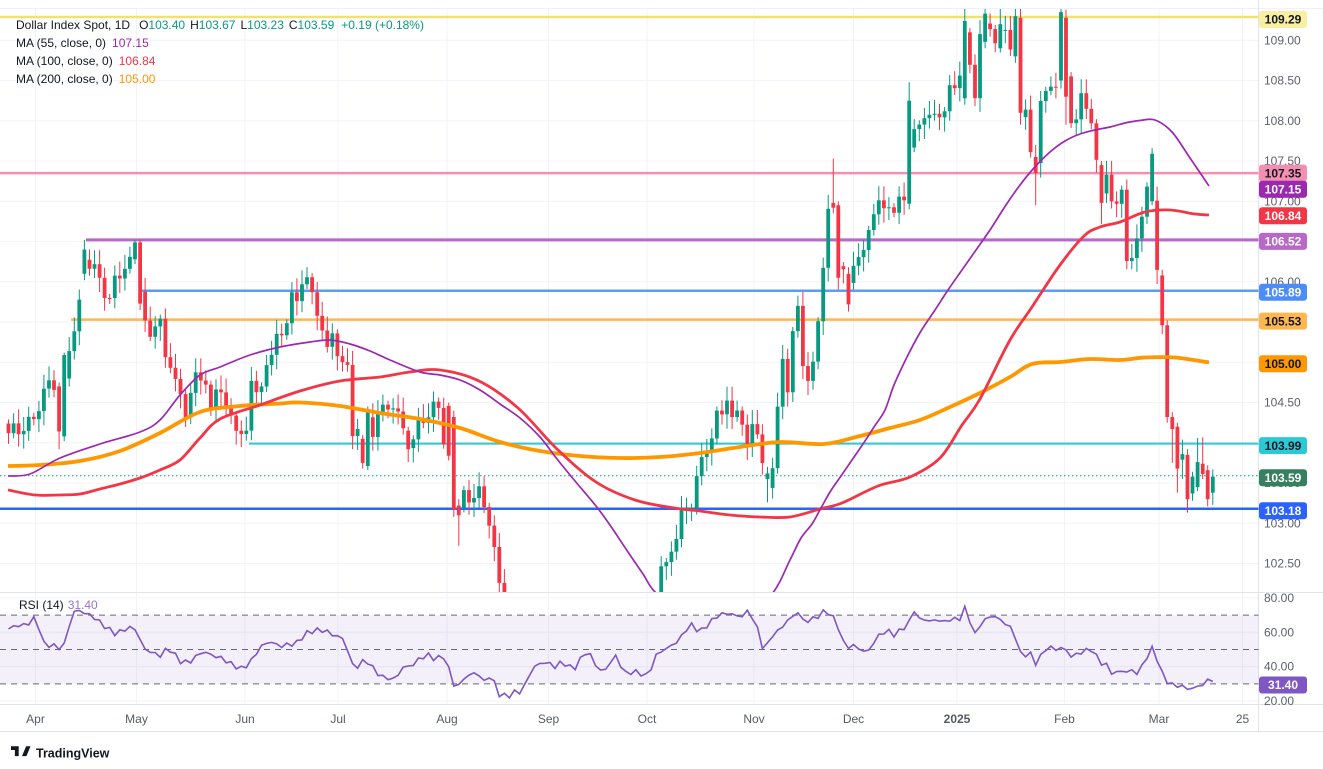  What do you see at coordinates (1282, 564) in the screenshot?
I see `svg-text: 102.50` at bounding box center [1282, 564].